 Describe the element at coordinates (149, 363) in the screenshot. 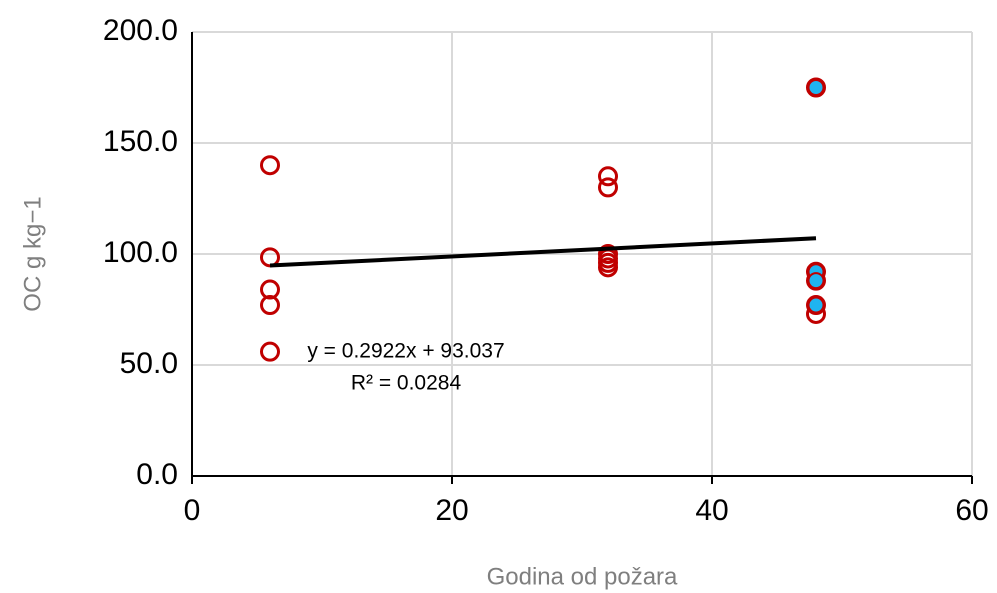

I see `y-tick-label: 50.0` at that location.